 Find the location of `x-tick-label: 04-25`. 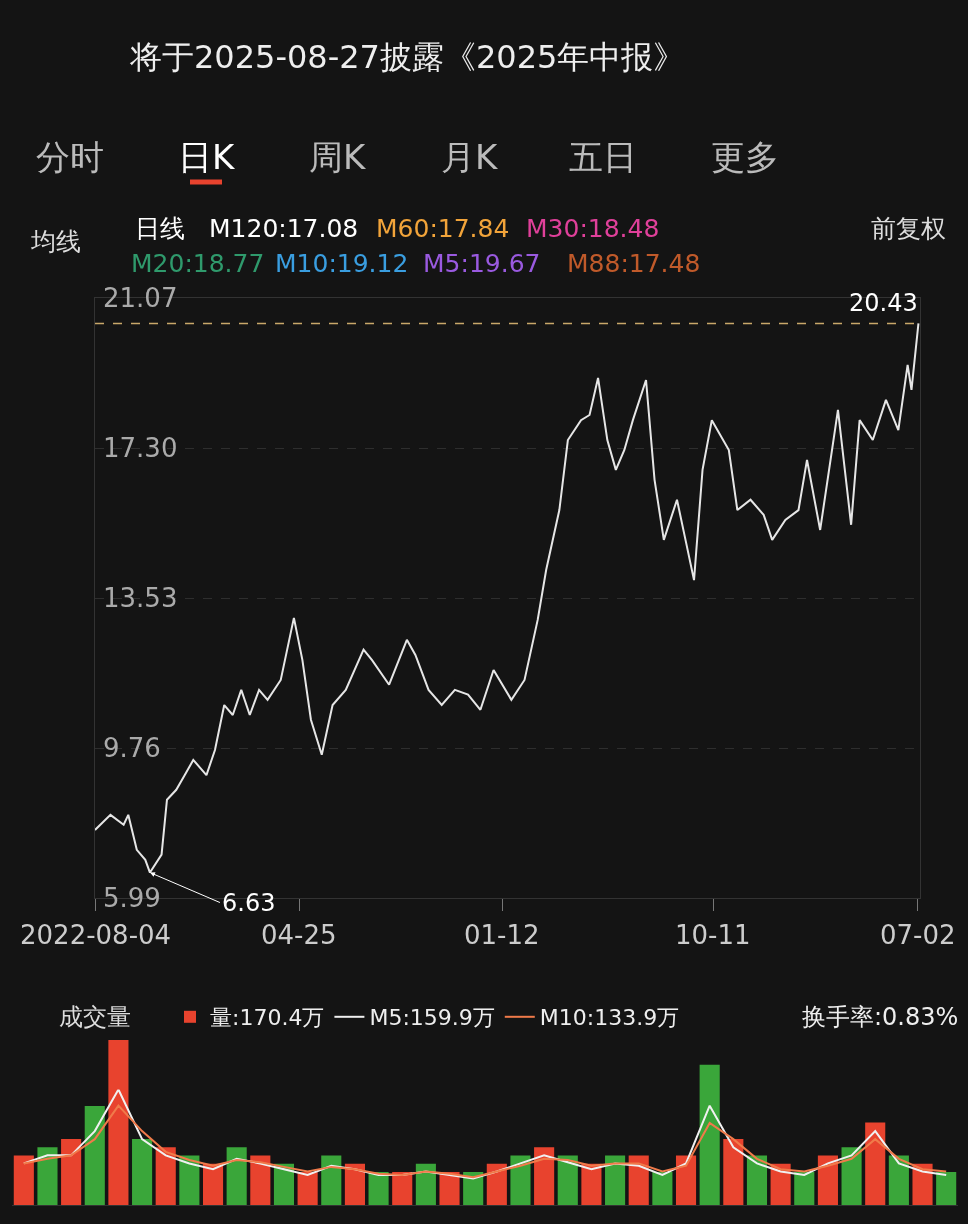

x-tick-label: 04-25 is located at coordinates (299, 935).